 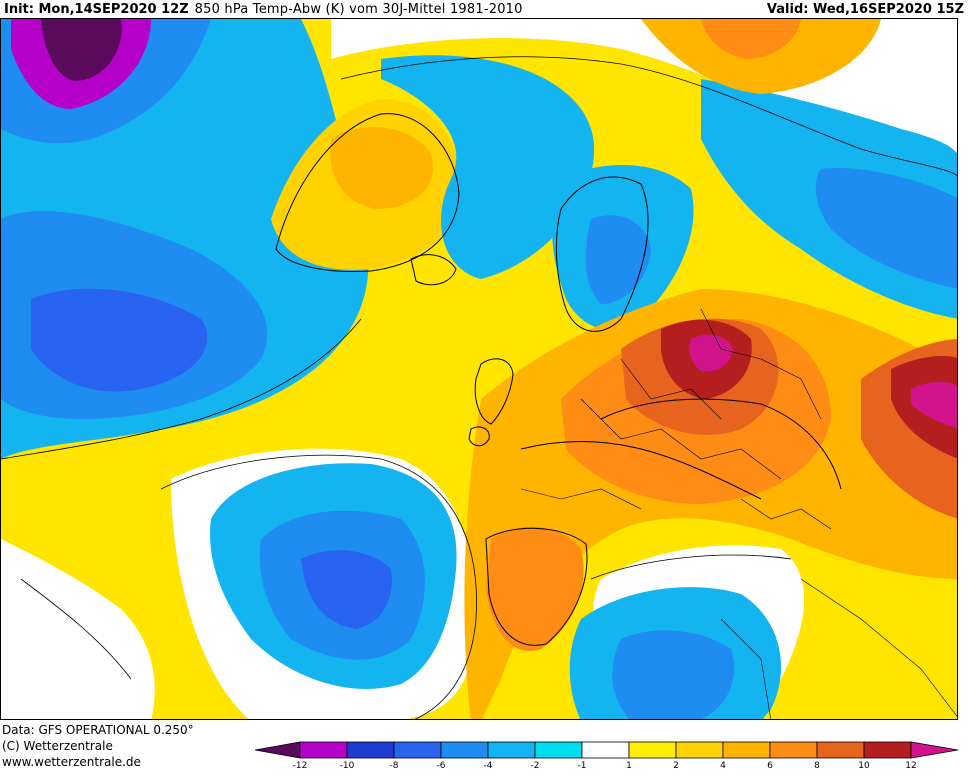 What do you see at coordinates (347, 766) in the screenshot?
I see `legend-tick-label: -10` at bounding box center [347, 766].